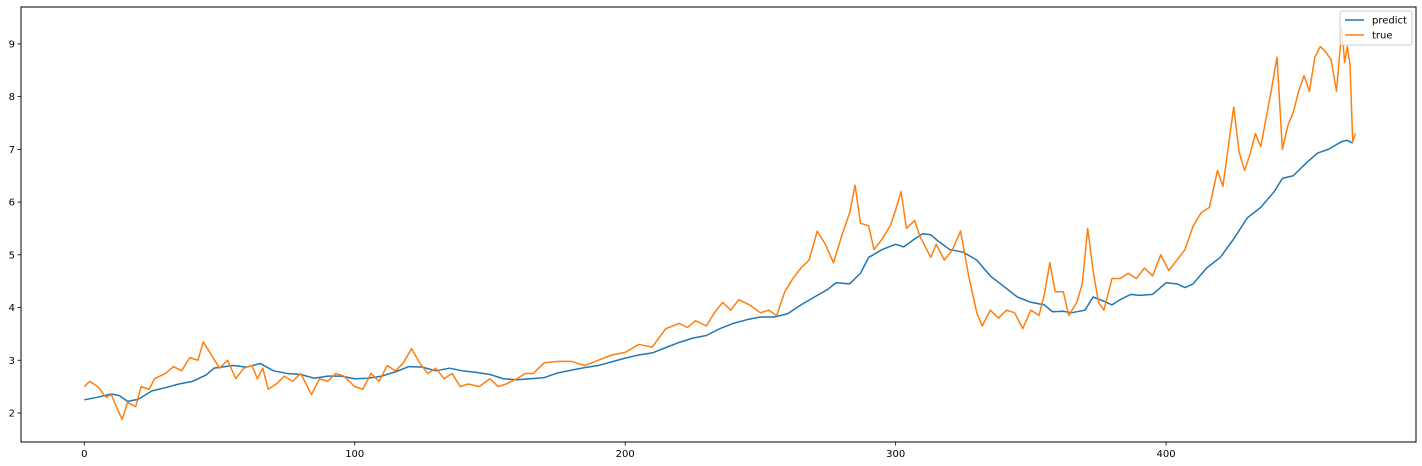 The width and height of the screenshot is (1422, 466). Describe the element at coordinates (1389, 21) in the screenshot. I see `legend-label-predict: predict` at that location.